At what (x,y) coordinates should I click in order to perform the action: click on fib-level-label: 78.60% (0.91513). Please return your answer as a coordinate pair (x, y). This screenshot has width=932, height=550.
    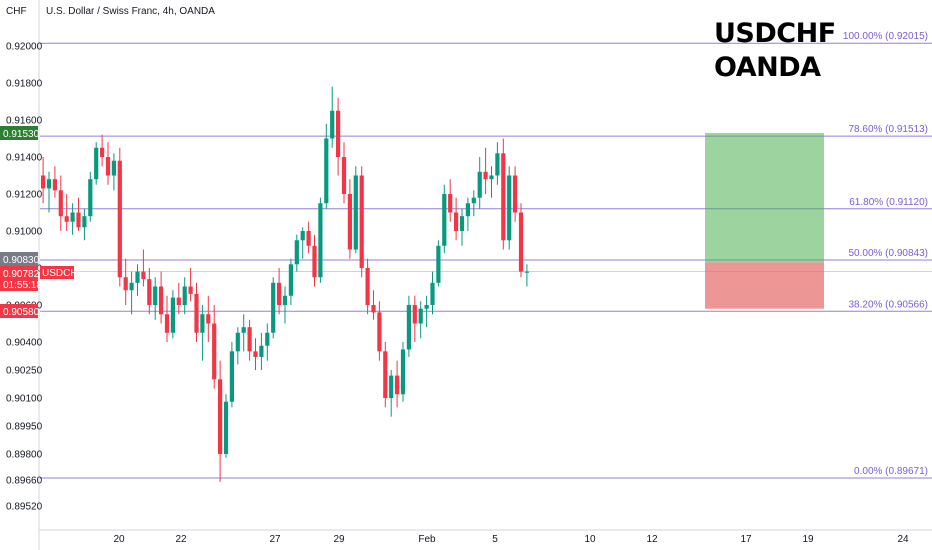
    Looking at the image, I should click on (888, 129).